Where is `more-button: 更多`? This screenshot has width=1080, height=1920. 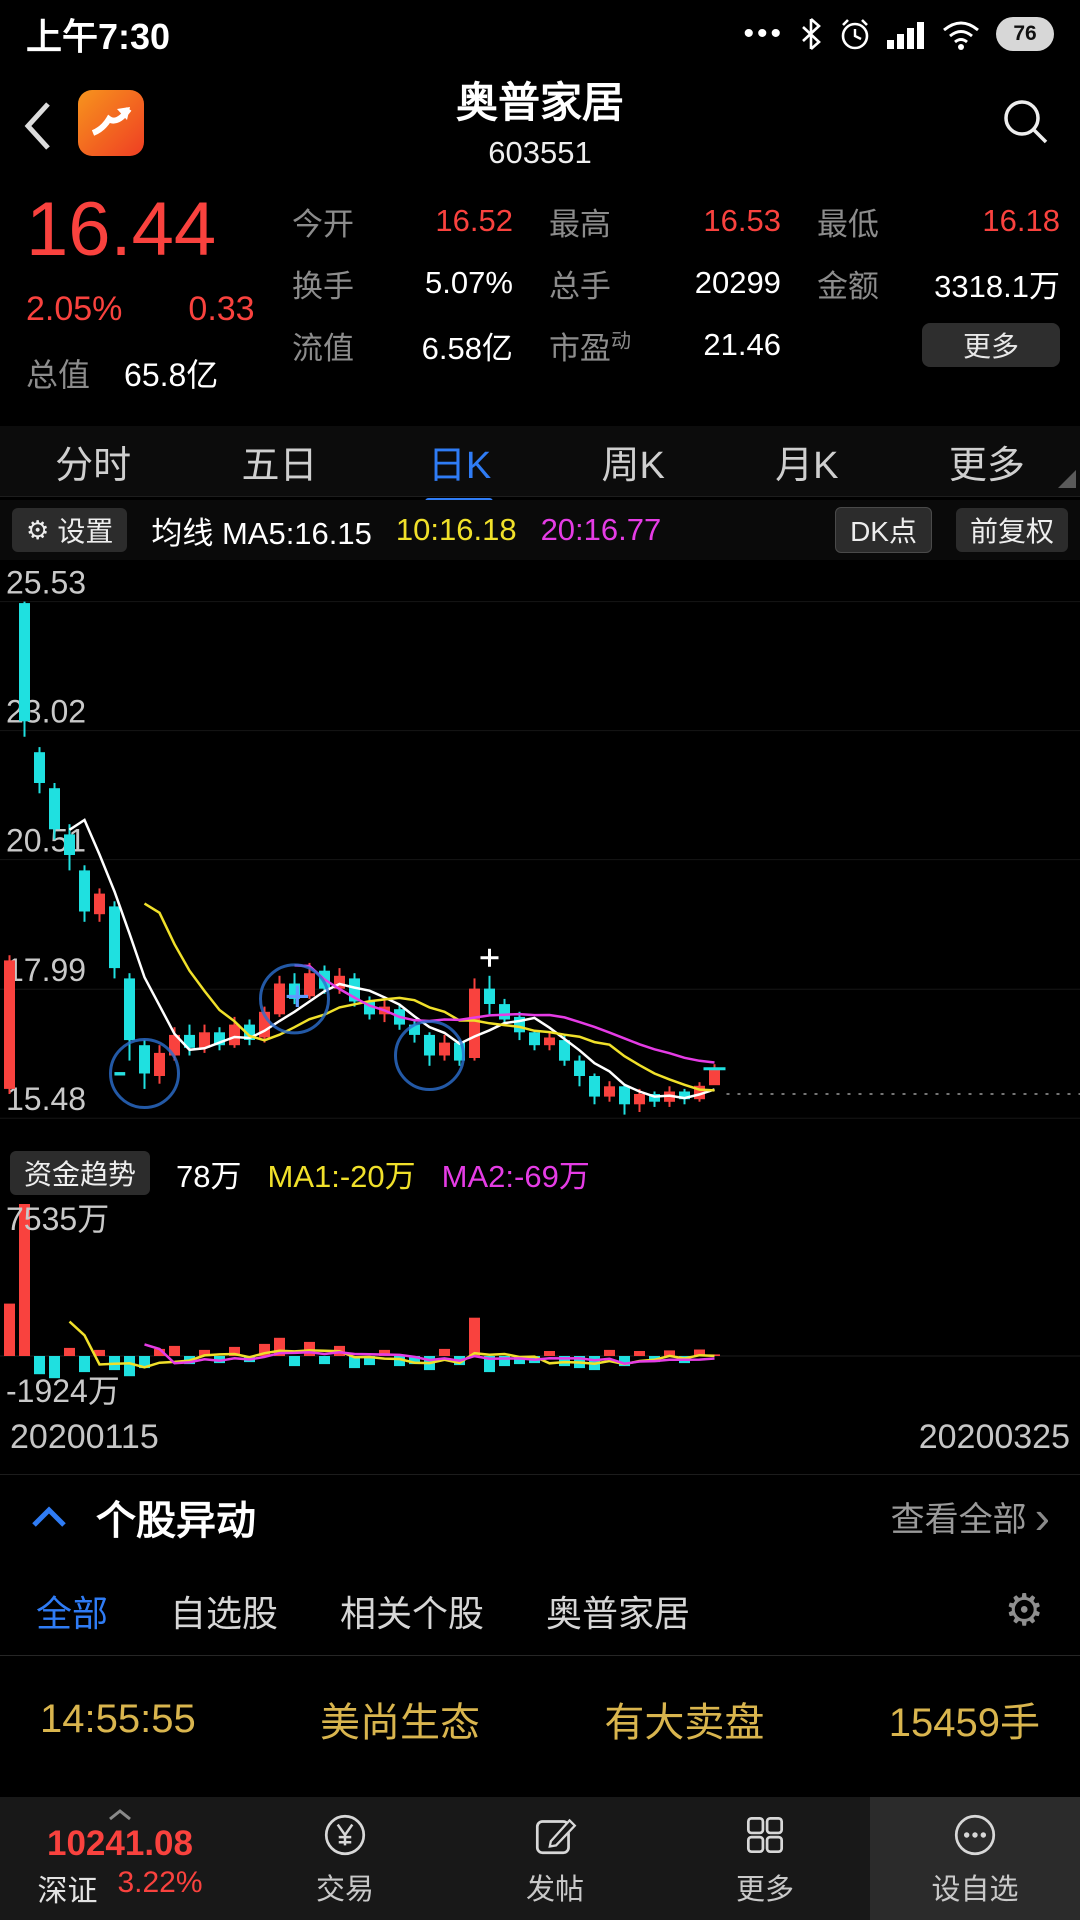 more-button: 更多 is located at coordinates (990, 345).